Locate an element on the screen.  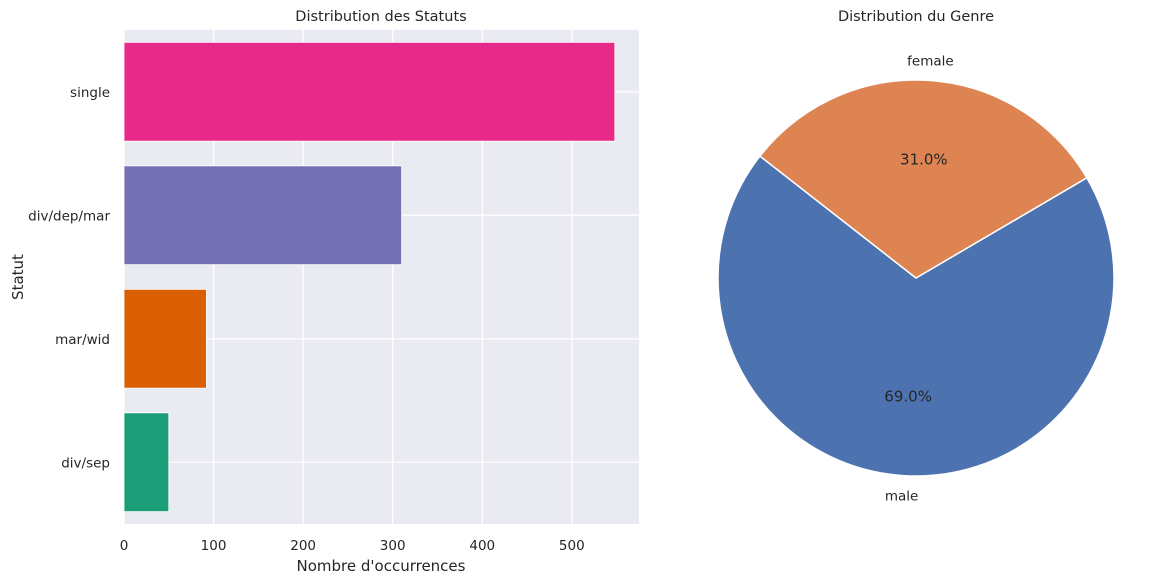
pie-label-male: male is located at coordinates (901, 496).